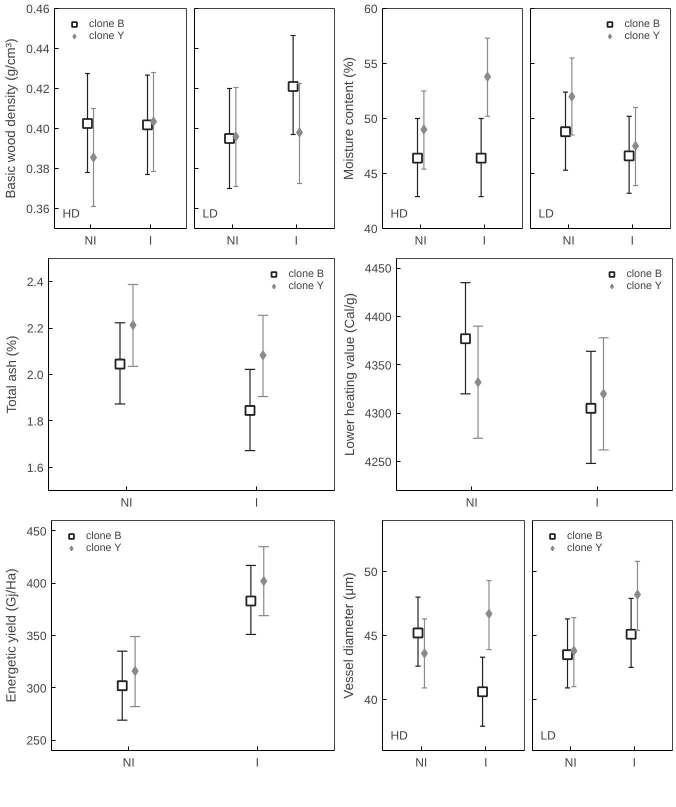 Image resolution: width=676 pixels, height=807 pixels. Describe the element at coordinates (348, 118) in the screenshot. I see `y-axis-title: Moisture content (%)` at that location.